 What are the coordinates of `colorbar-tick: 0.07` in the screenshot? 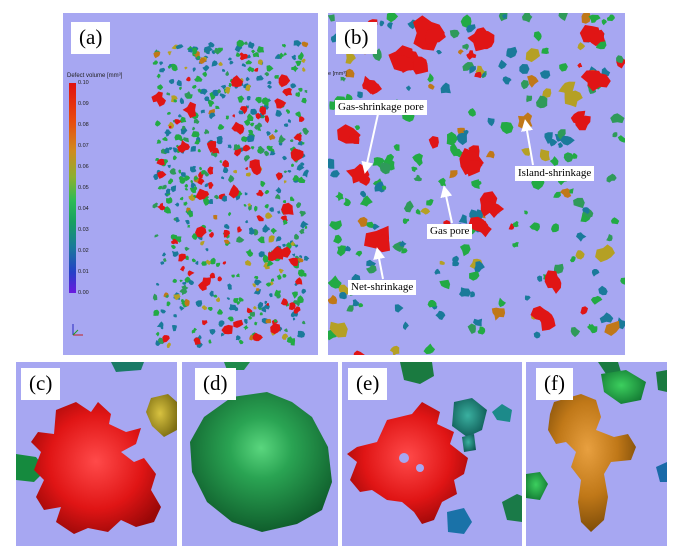 It's located at (83, 146).